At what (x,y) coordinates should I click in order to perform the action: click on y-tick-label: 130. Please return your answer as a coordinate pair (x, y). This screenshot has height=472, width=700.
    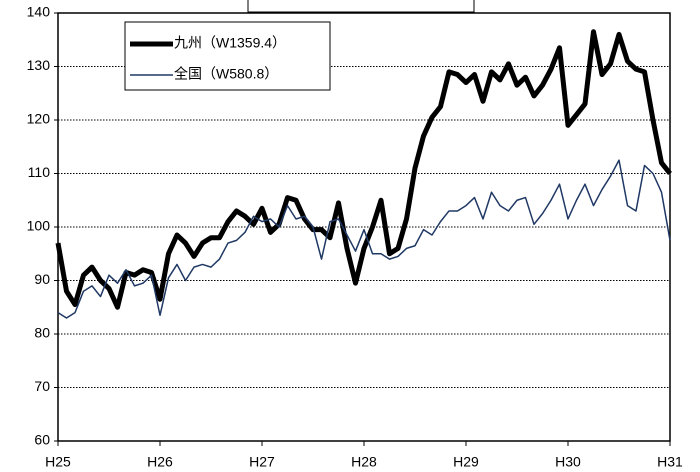
    Looking at the image, I should click on (39, 65).